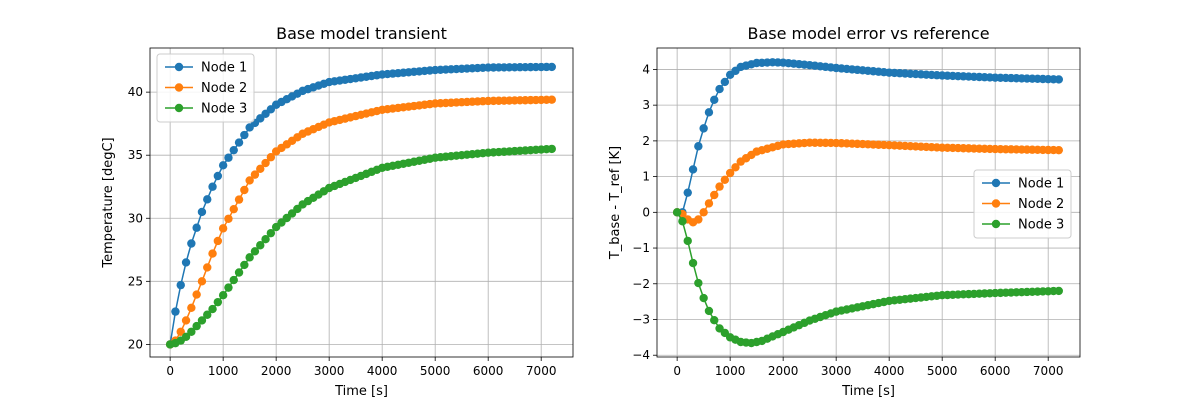 The image size is (1200, 400). Describe the element at coordinates (135, 281) in the screenshot. I see `y-tick-label: 25` at that location.